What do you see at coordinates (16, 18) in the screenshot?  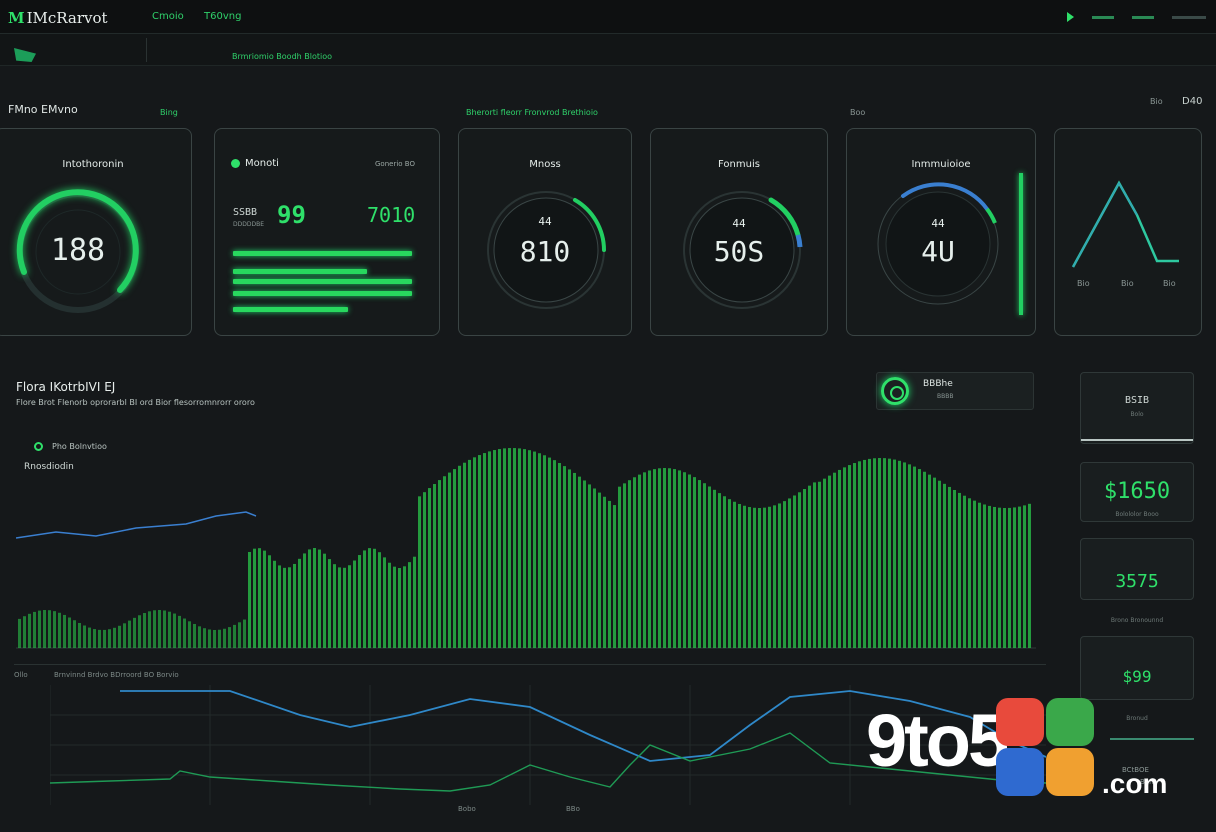 I see `logo-mark: M` at bounding box center [16, 18].